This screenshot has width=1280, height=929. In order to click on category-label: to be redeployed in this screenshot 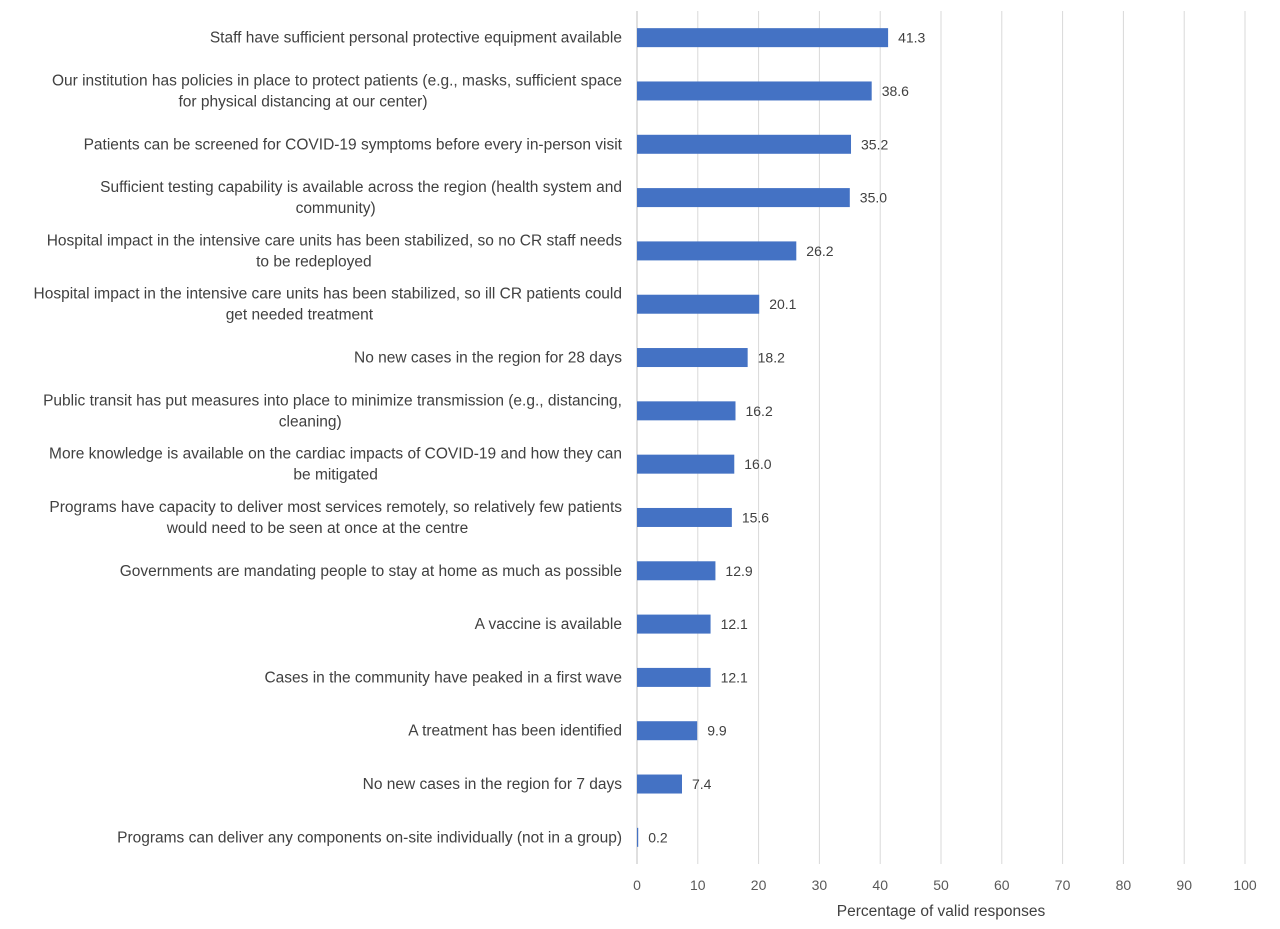, I will do `click(313, 261)`.